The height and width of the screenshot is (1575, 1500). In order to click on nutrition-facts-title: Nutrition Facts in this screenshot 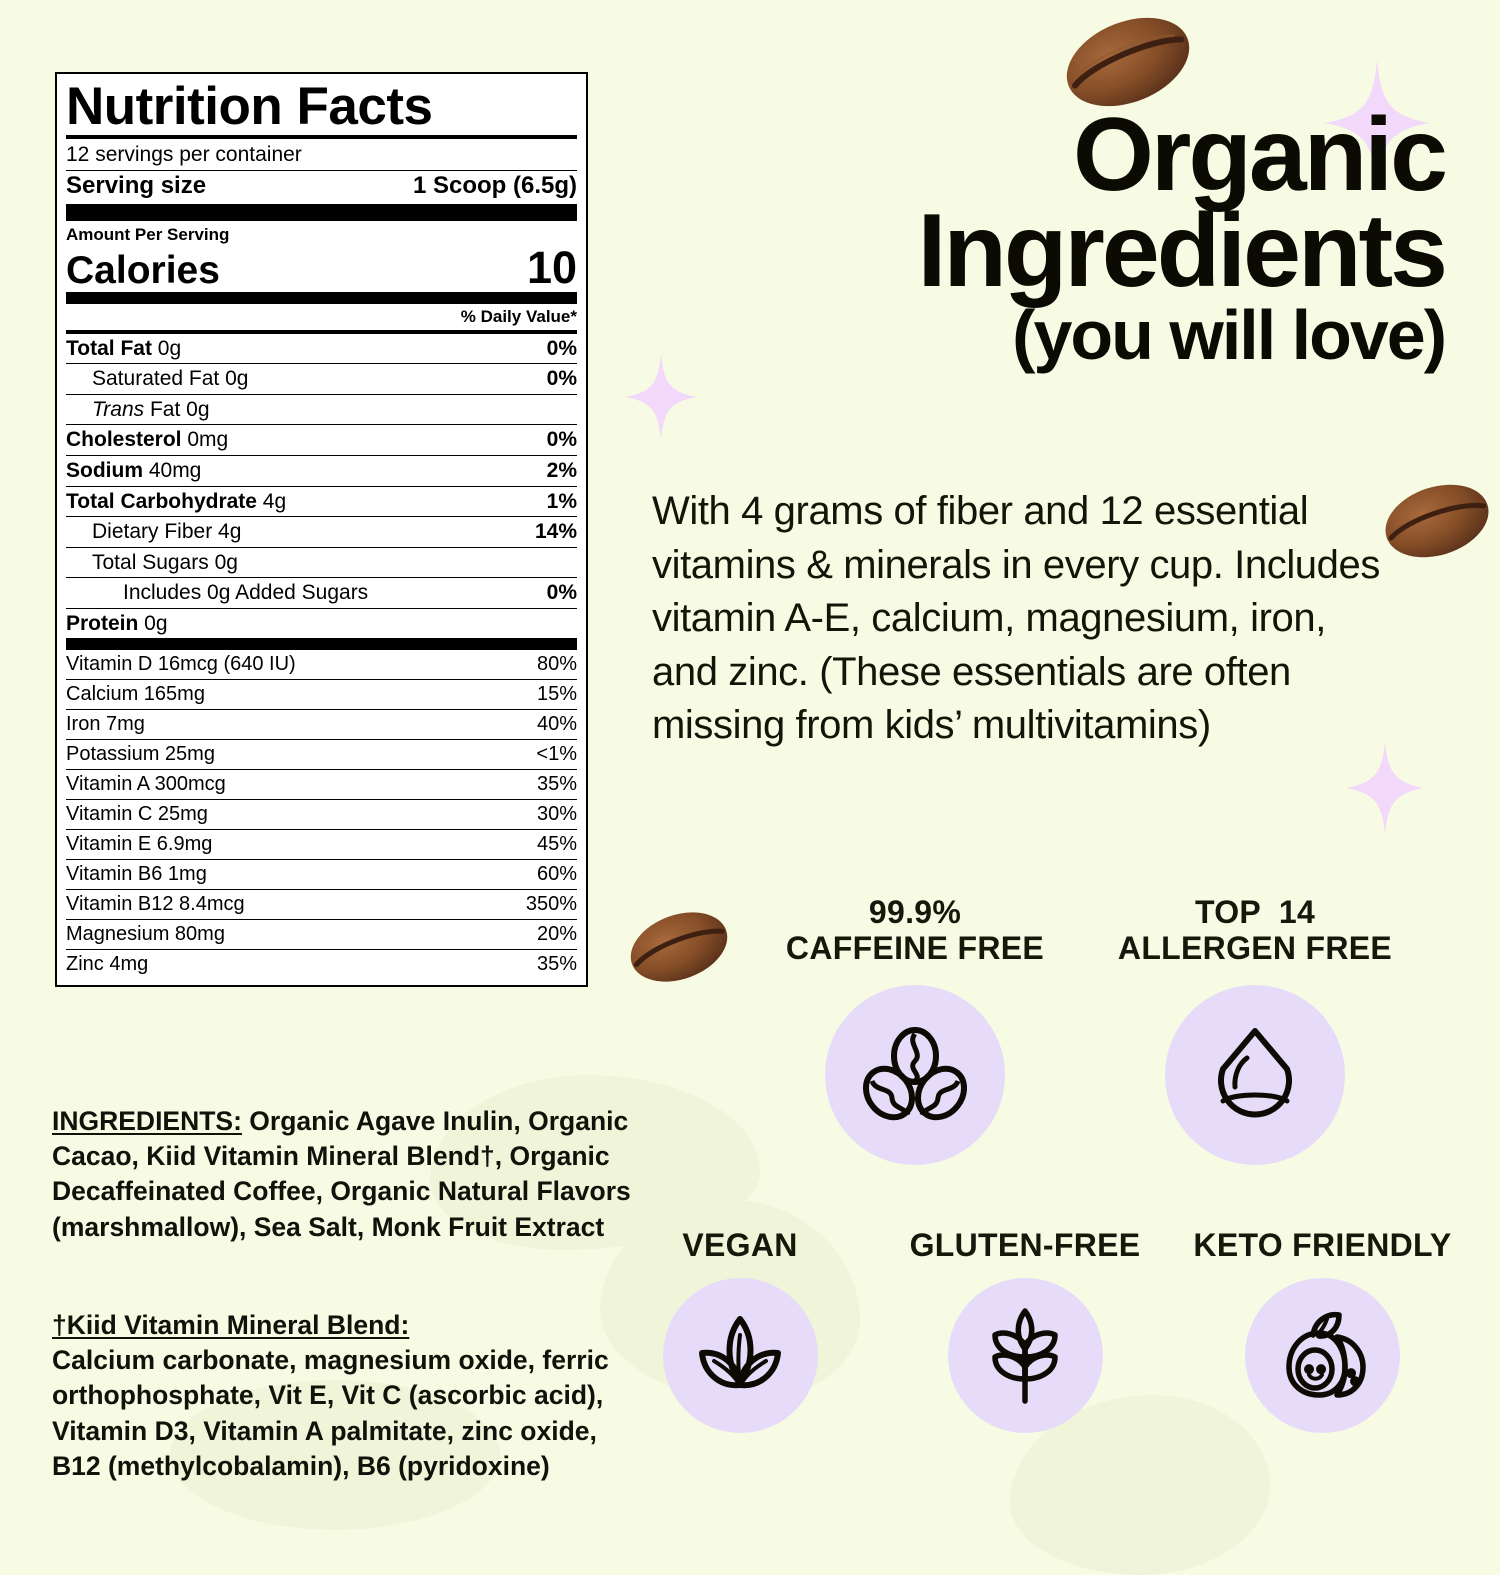, I will do `click(249, 106)`.